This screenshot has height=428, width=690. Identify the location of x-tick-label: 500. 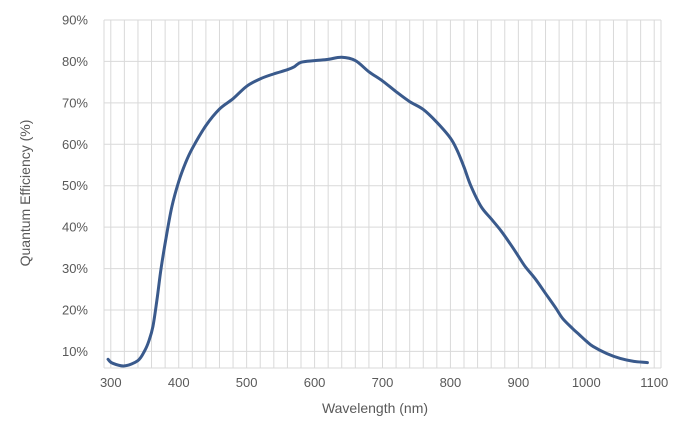
(247, 382).